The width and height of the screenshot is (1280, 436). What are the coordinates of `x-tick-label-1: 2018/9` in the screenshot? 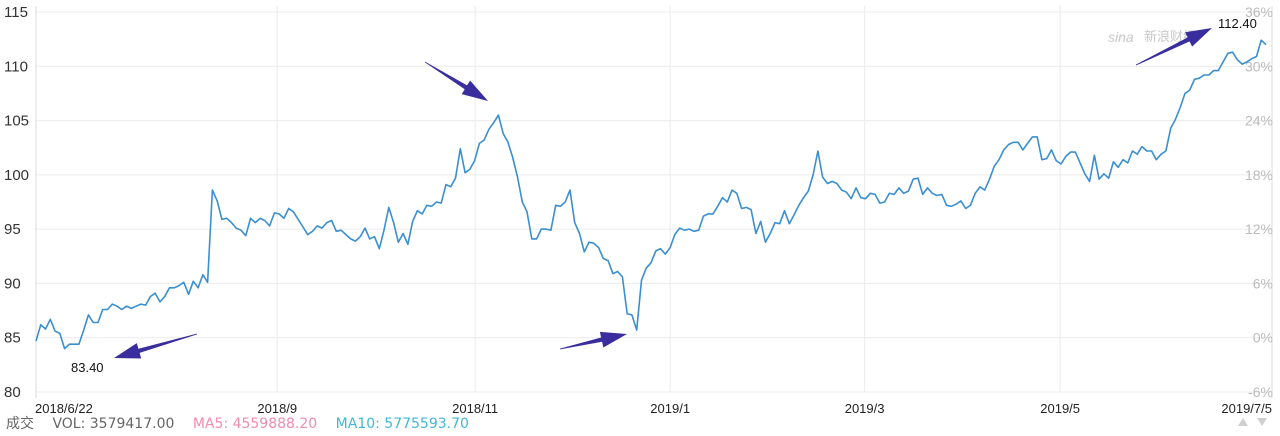 It's located at (277, 408).